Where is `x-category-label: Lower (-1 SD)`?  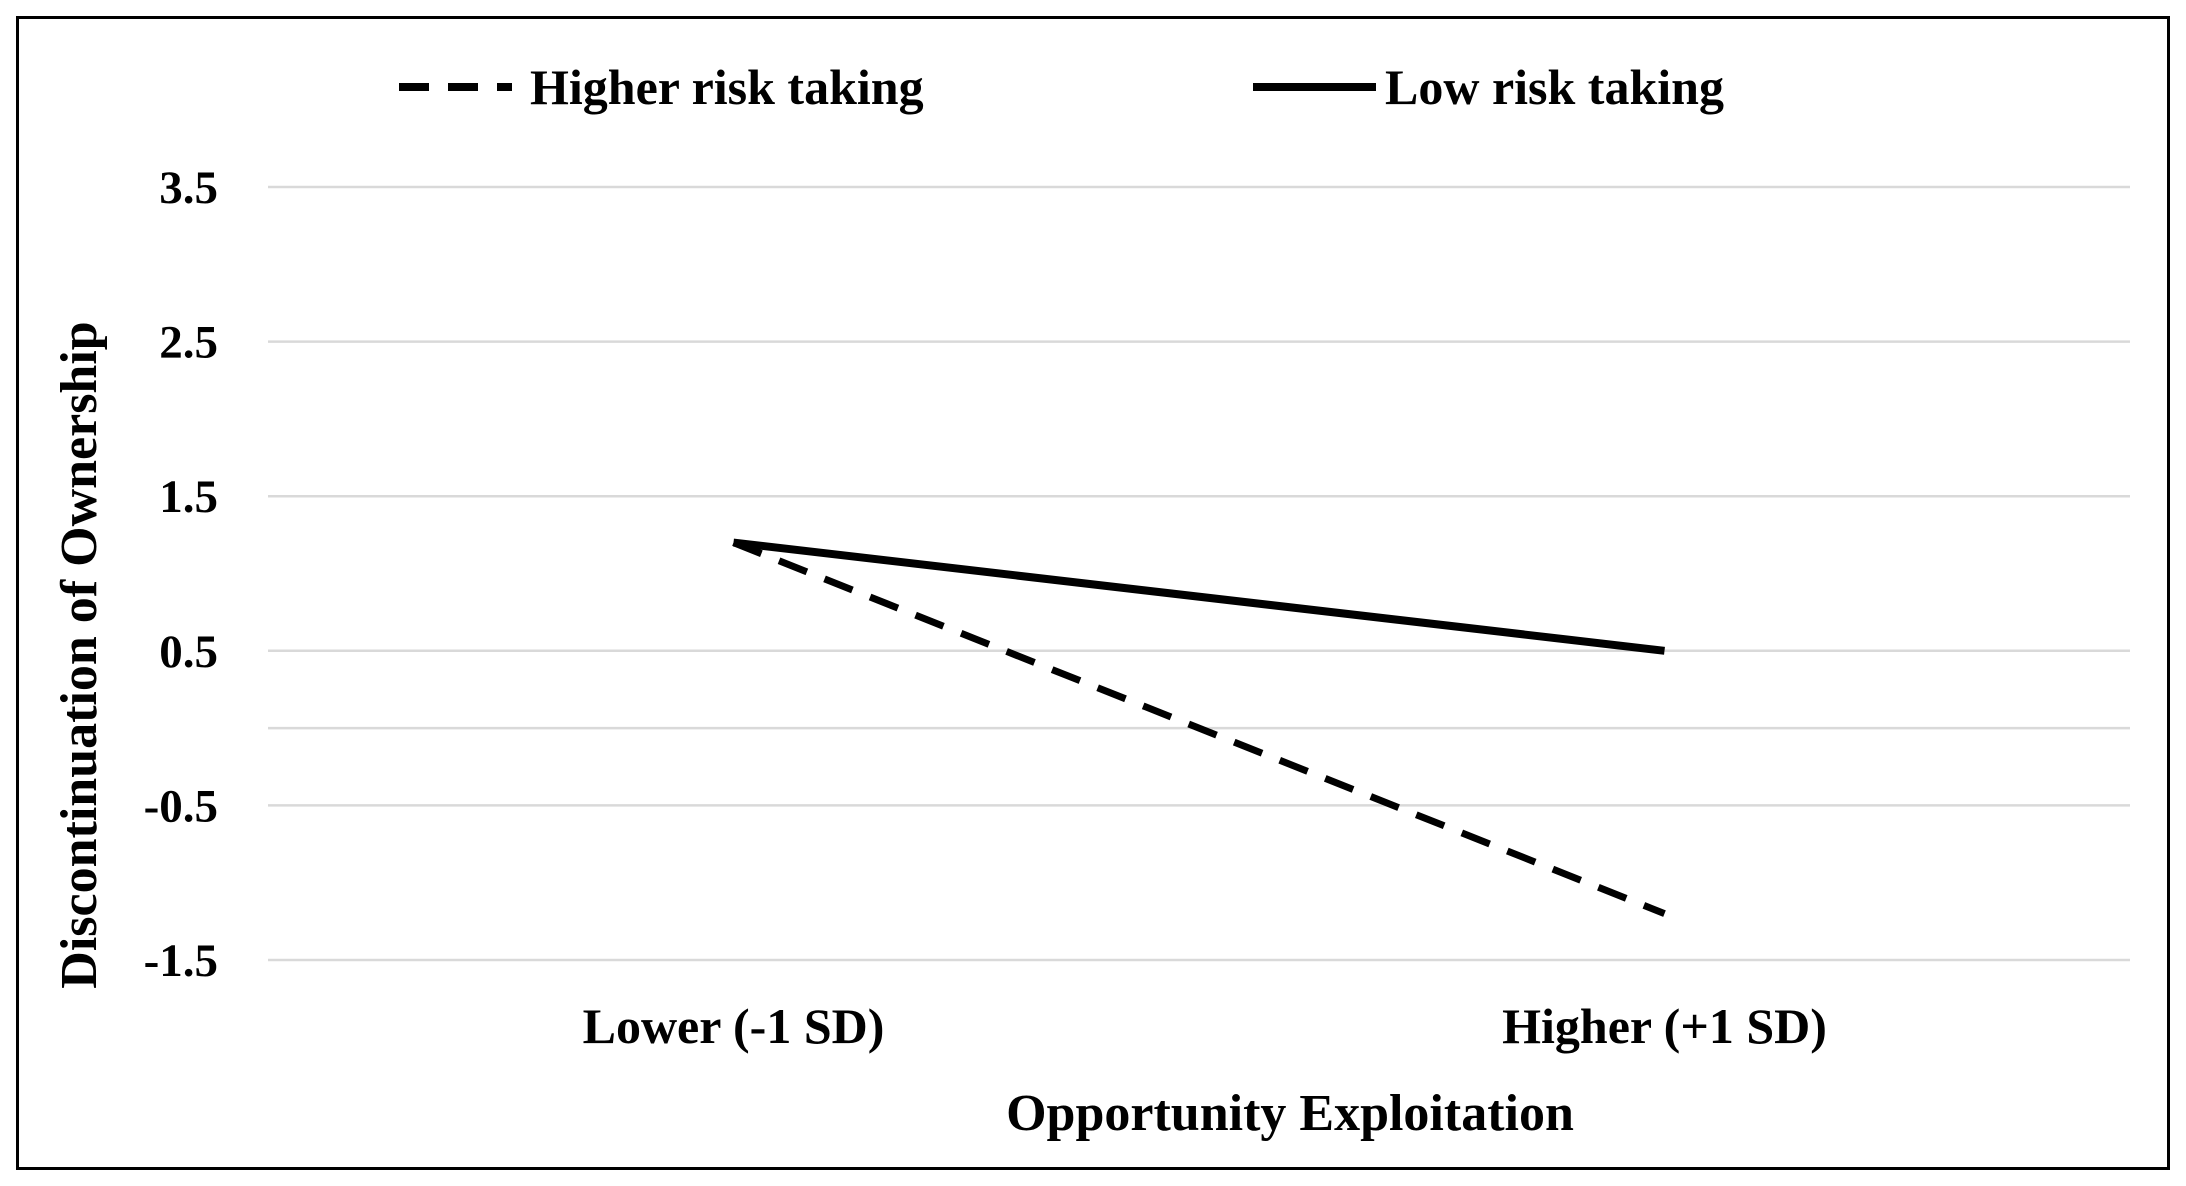 x-category-label: Lower (-1 SD) is located at coordinates (734, 1026).